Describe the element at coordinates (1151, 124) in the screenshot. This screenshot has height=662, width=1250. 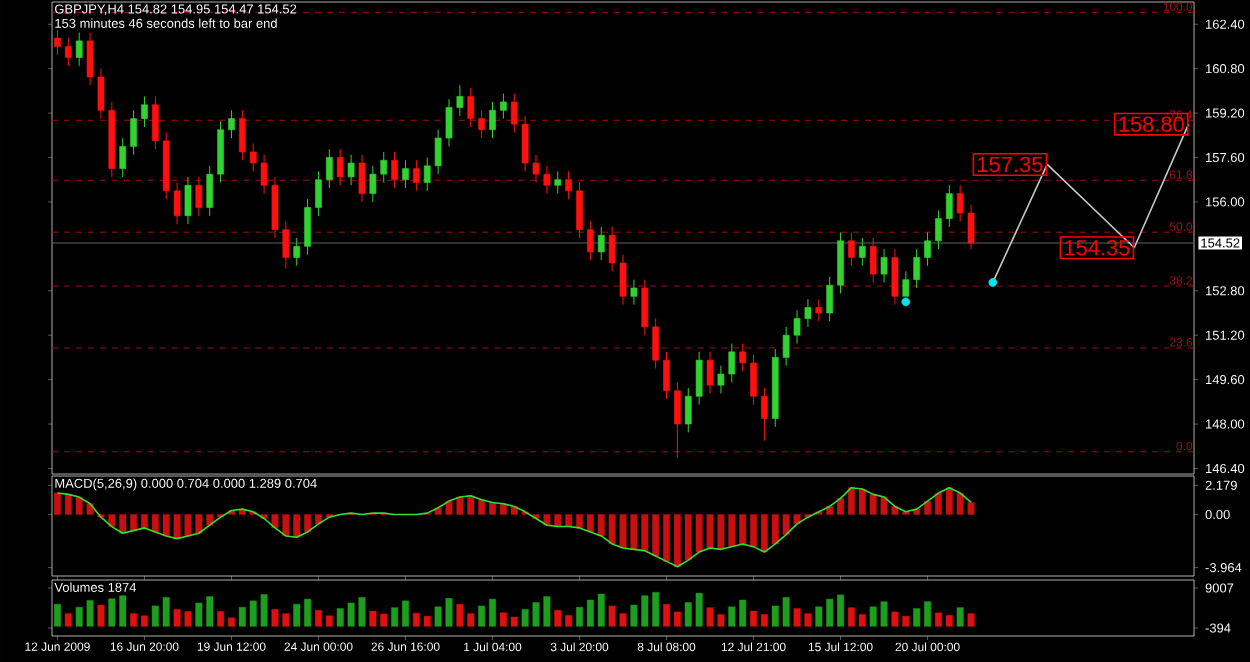
I see `data-label: 158.80` at that location.